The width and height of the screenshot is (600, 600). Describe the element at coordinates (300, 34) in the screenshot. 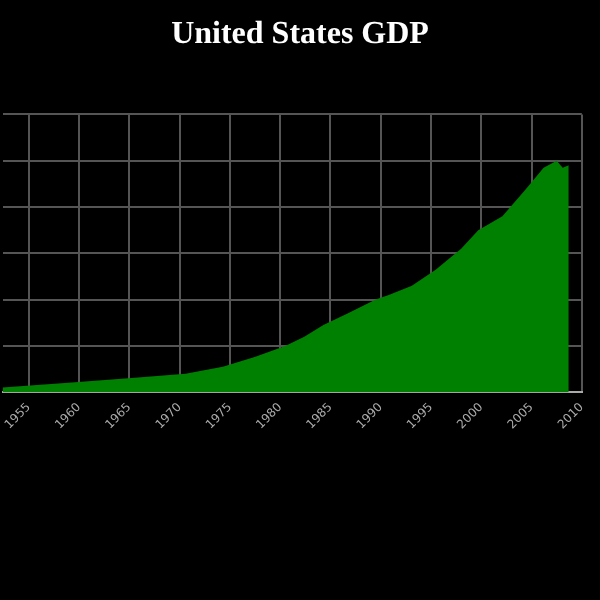

I see `chart-title: United States GDP` at that location.